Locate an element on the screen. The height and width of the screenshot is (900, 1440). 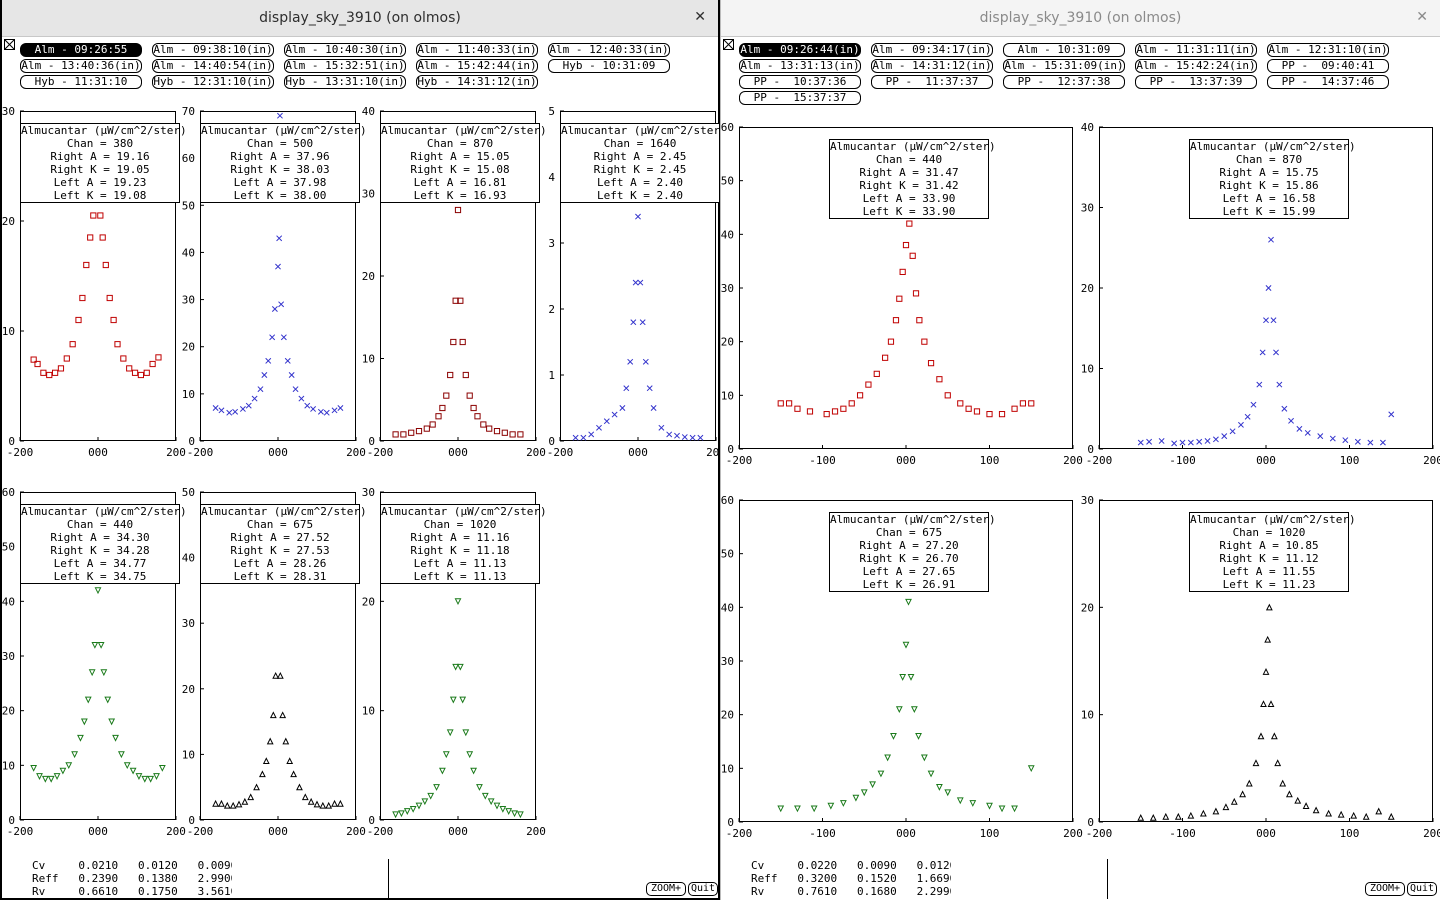
scan-select-button: Alm - 11:31:11(in) is located at coordinates (1196, 50).